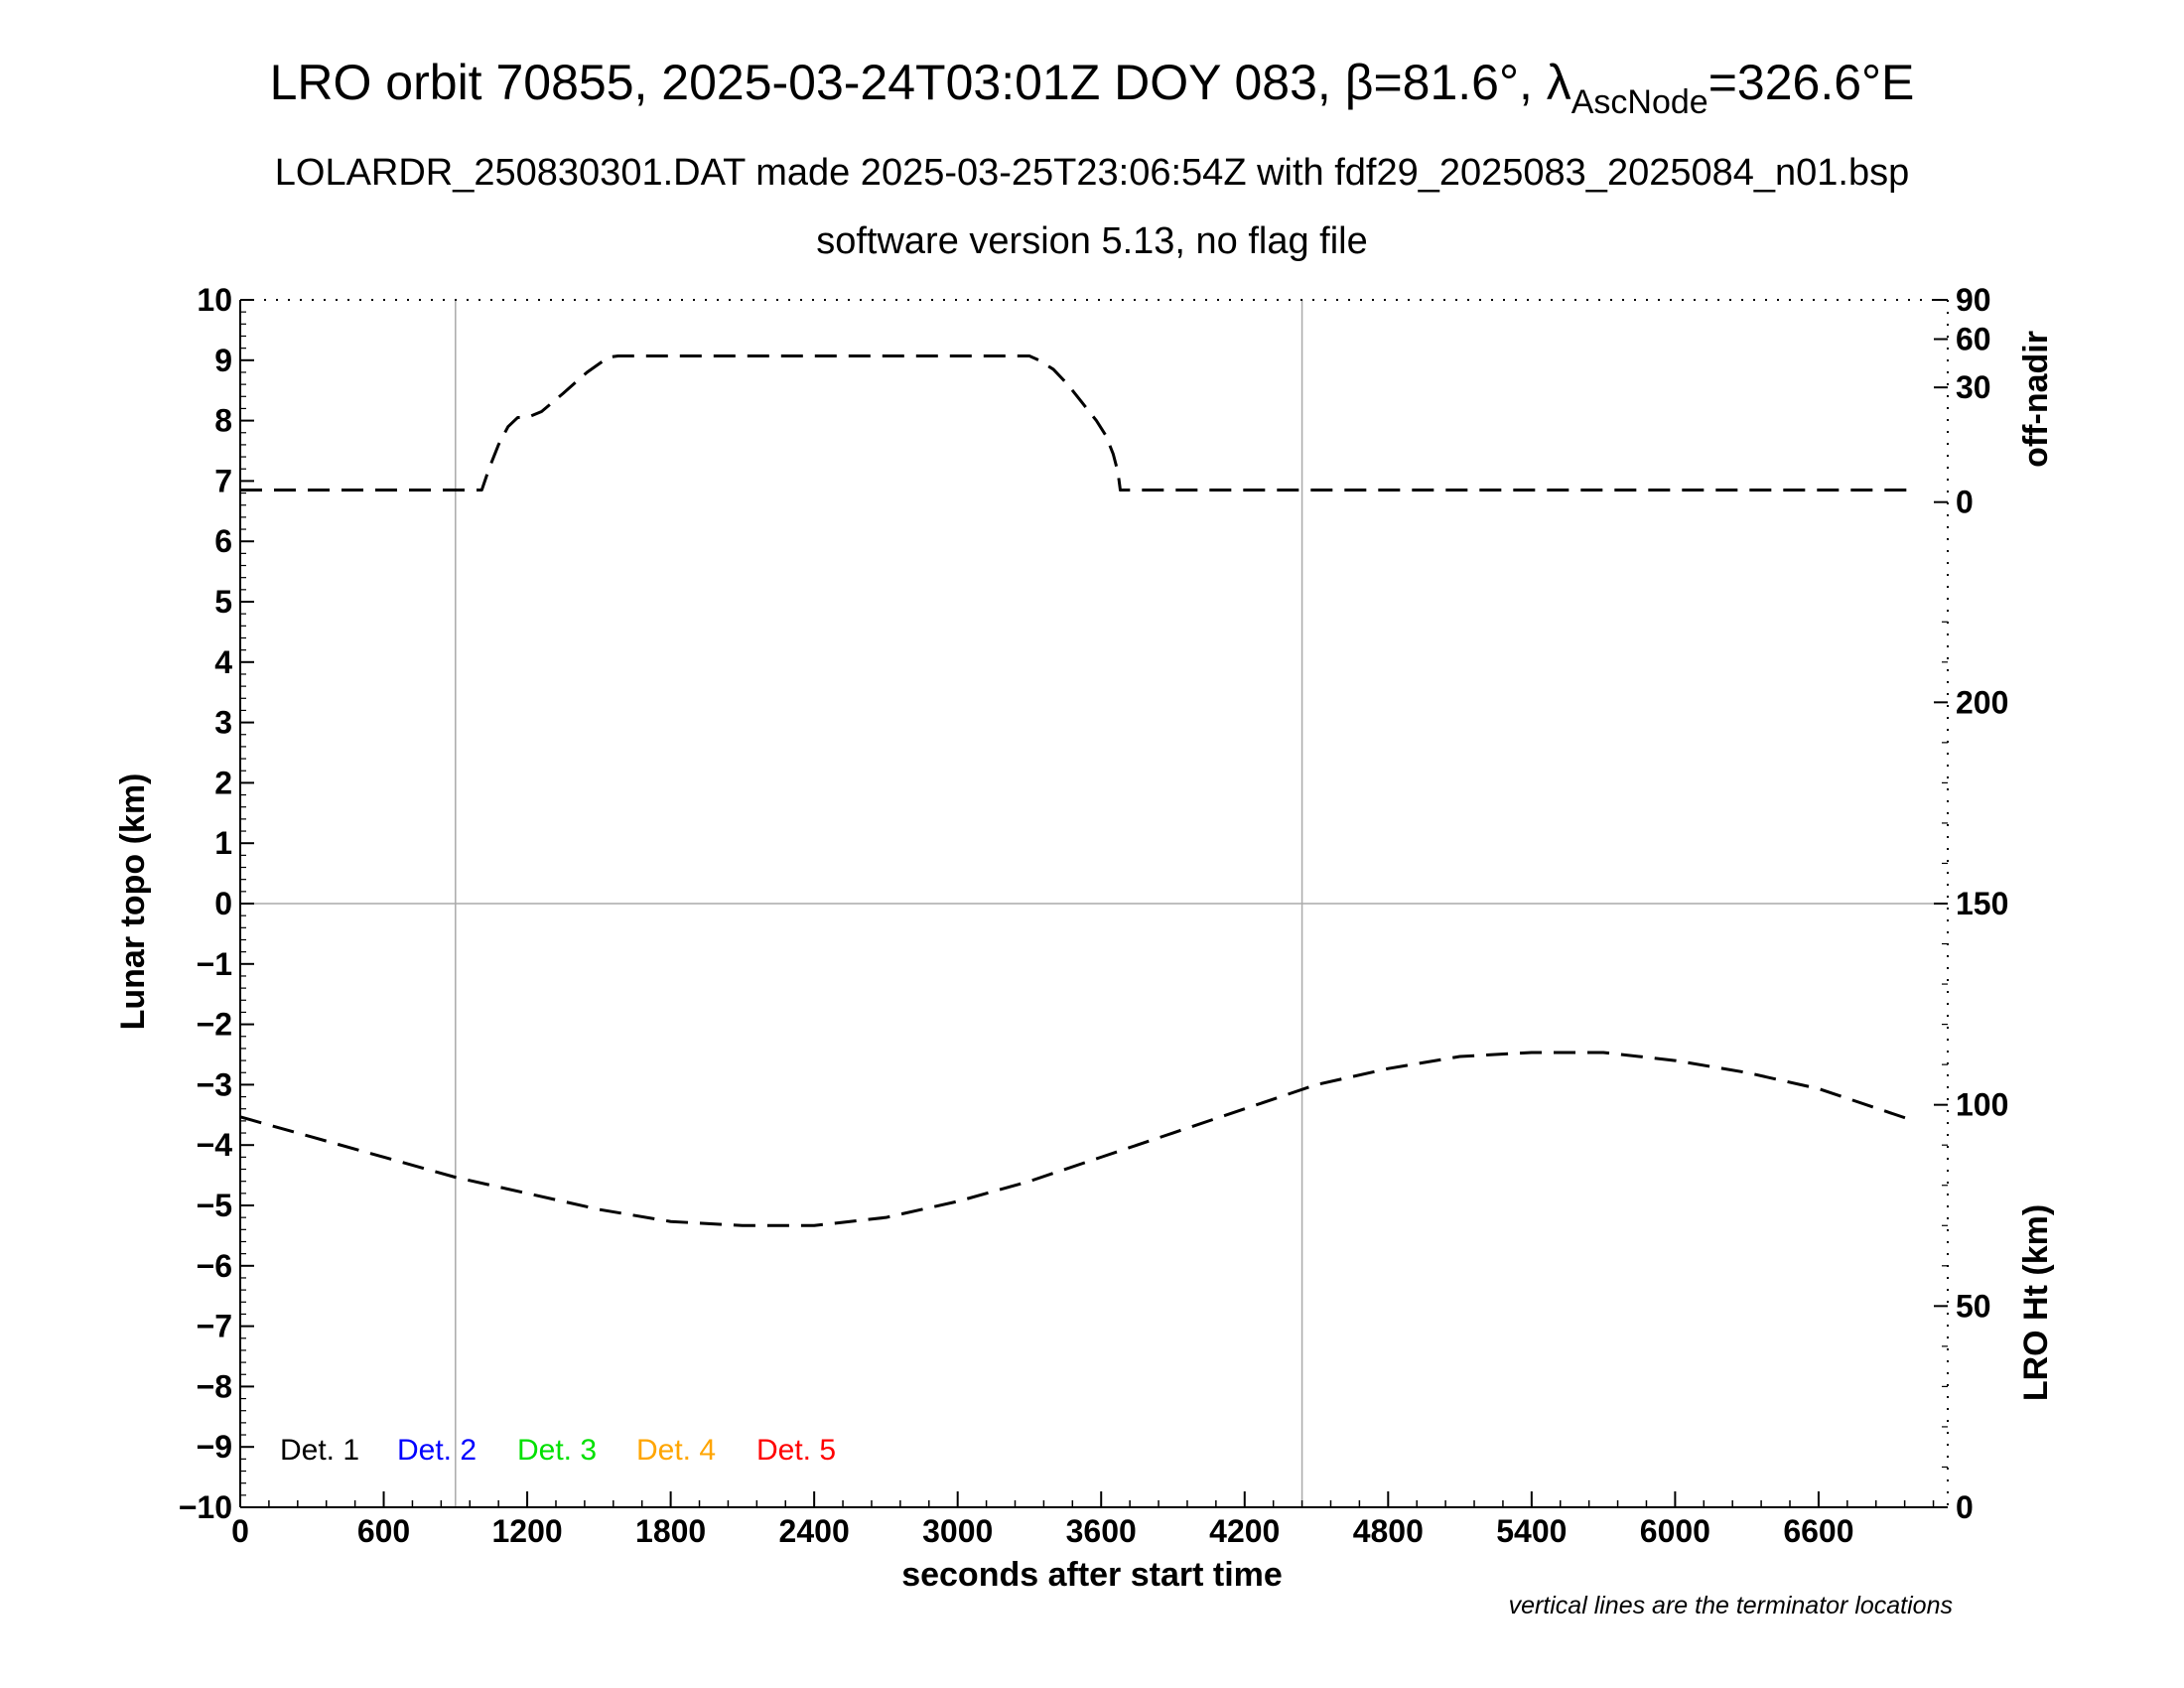 This screenshot has height=1688, width=2184. What do you see at coordinates (814, 1531) in the screenshot?
I see `x-tick-label: 2400` at bounding box center [814, 1531].